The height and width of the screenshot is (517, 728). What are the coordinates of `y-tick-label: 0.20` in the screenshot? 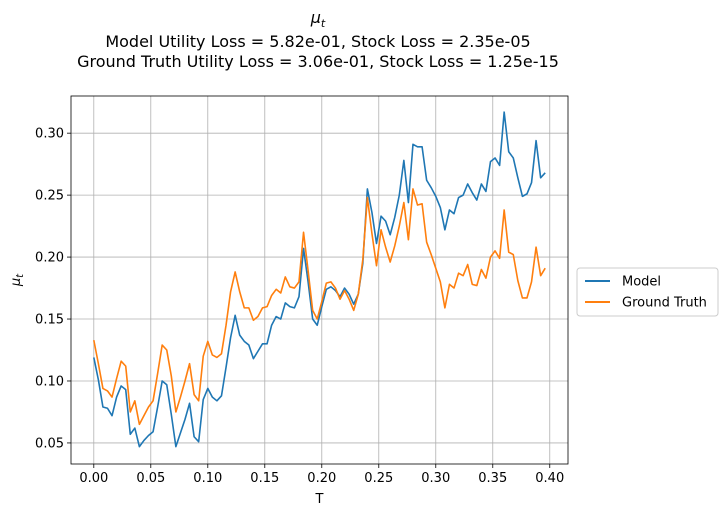 It's located at (49, 258).